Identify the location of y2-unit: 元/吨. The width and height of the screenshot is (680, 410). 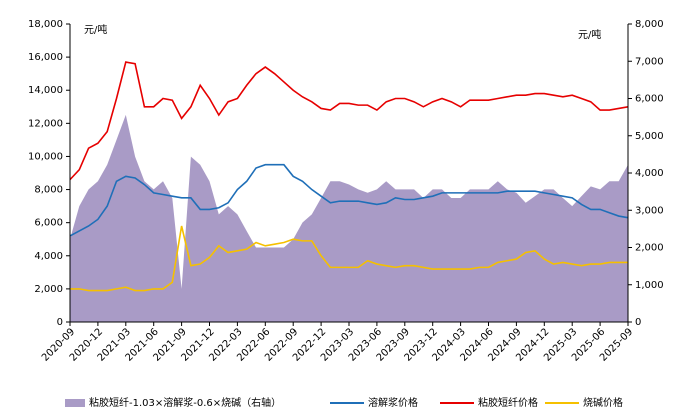
(589, 34).